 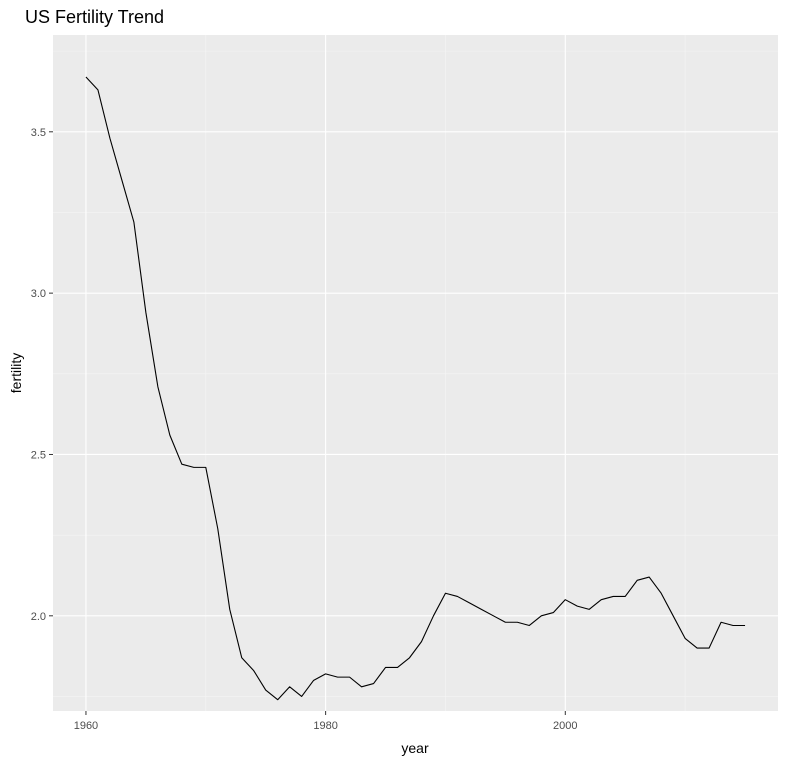 I want to click on y-tick-label: 2.0, so click(x=38, y=617).